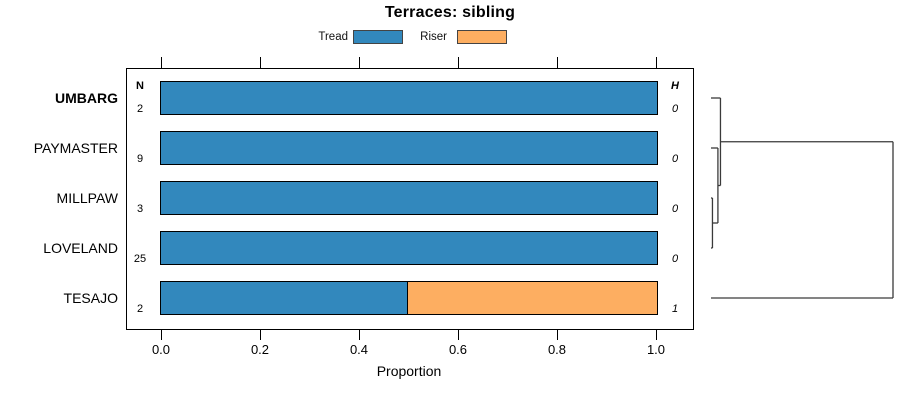 This screenshot has height=400, width=900. What do you see at coordinates (675, 259) in the screenshot?
I see `h-value-loveland: 0` at bounding box center [675, 259].